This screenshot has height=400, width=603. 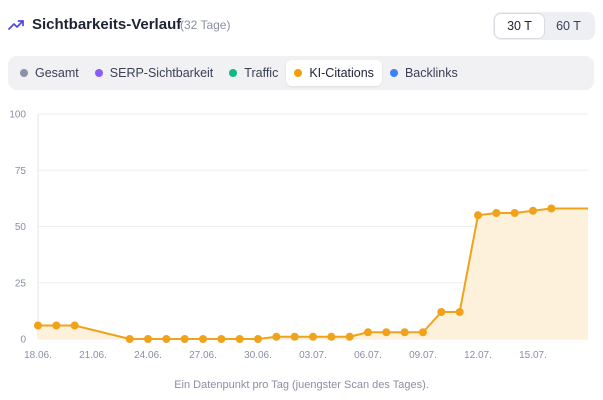 What do you see at coordinates (258, 355) in the screenshot?
I see `x-tick-label: 30.06.` at bounding box center [258, 355].